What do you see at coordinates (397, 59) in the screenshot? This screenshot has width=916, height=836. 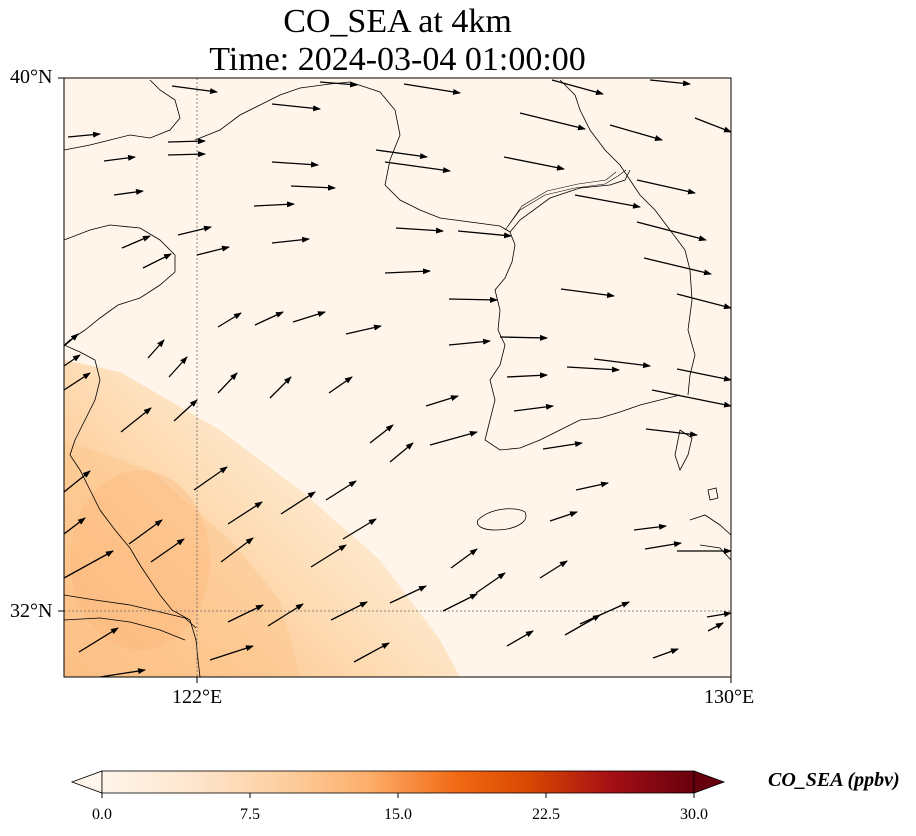 I see `map-title-line2: Time: 2024-03-04 01:00:00` at bounding box center [397, 59].